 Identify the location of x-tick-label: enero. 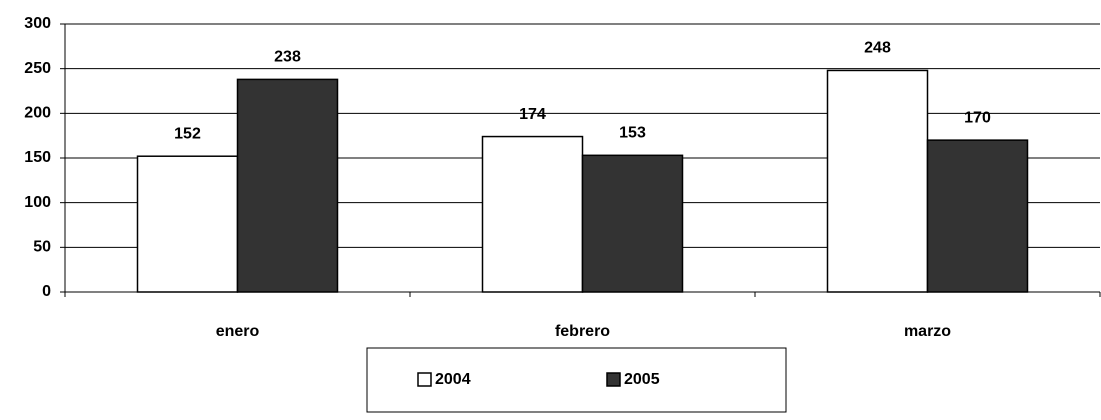
(238, 331).